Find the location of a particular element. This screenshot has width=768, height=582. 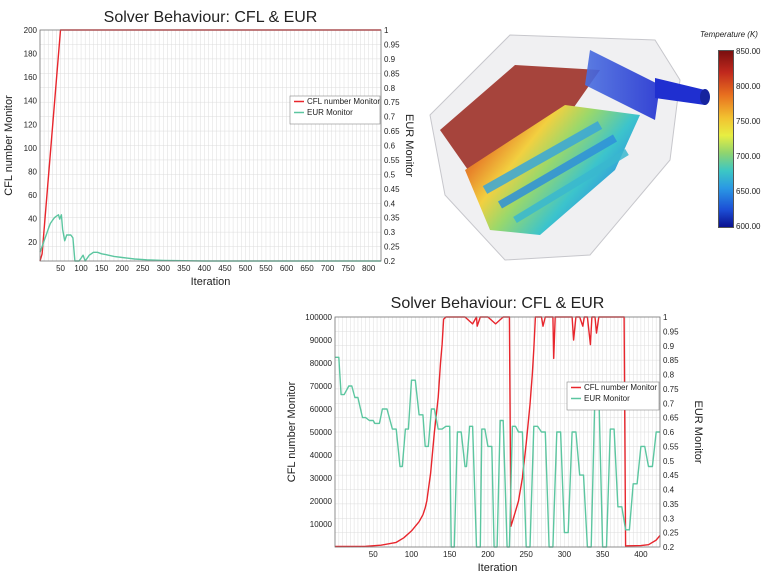

colorbar-tick: 750.00 is located at coordinates (748, 121).